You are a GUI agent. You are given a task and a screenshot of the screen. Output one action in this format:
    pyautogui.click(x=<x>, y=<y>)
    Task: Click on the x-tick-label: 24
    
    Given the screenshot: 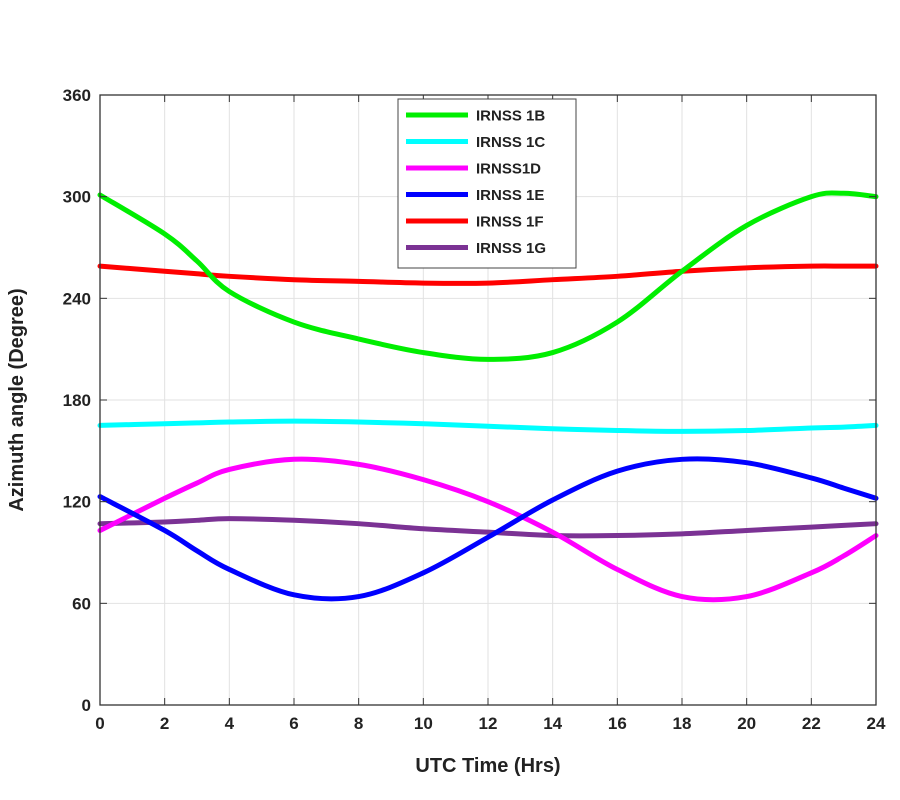 What is the action you would take?
    pyautogui.click(x=876, y=723)
    